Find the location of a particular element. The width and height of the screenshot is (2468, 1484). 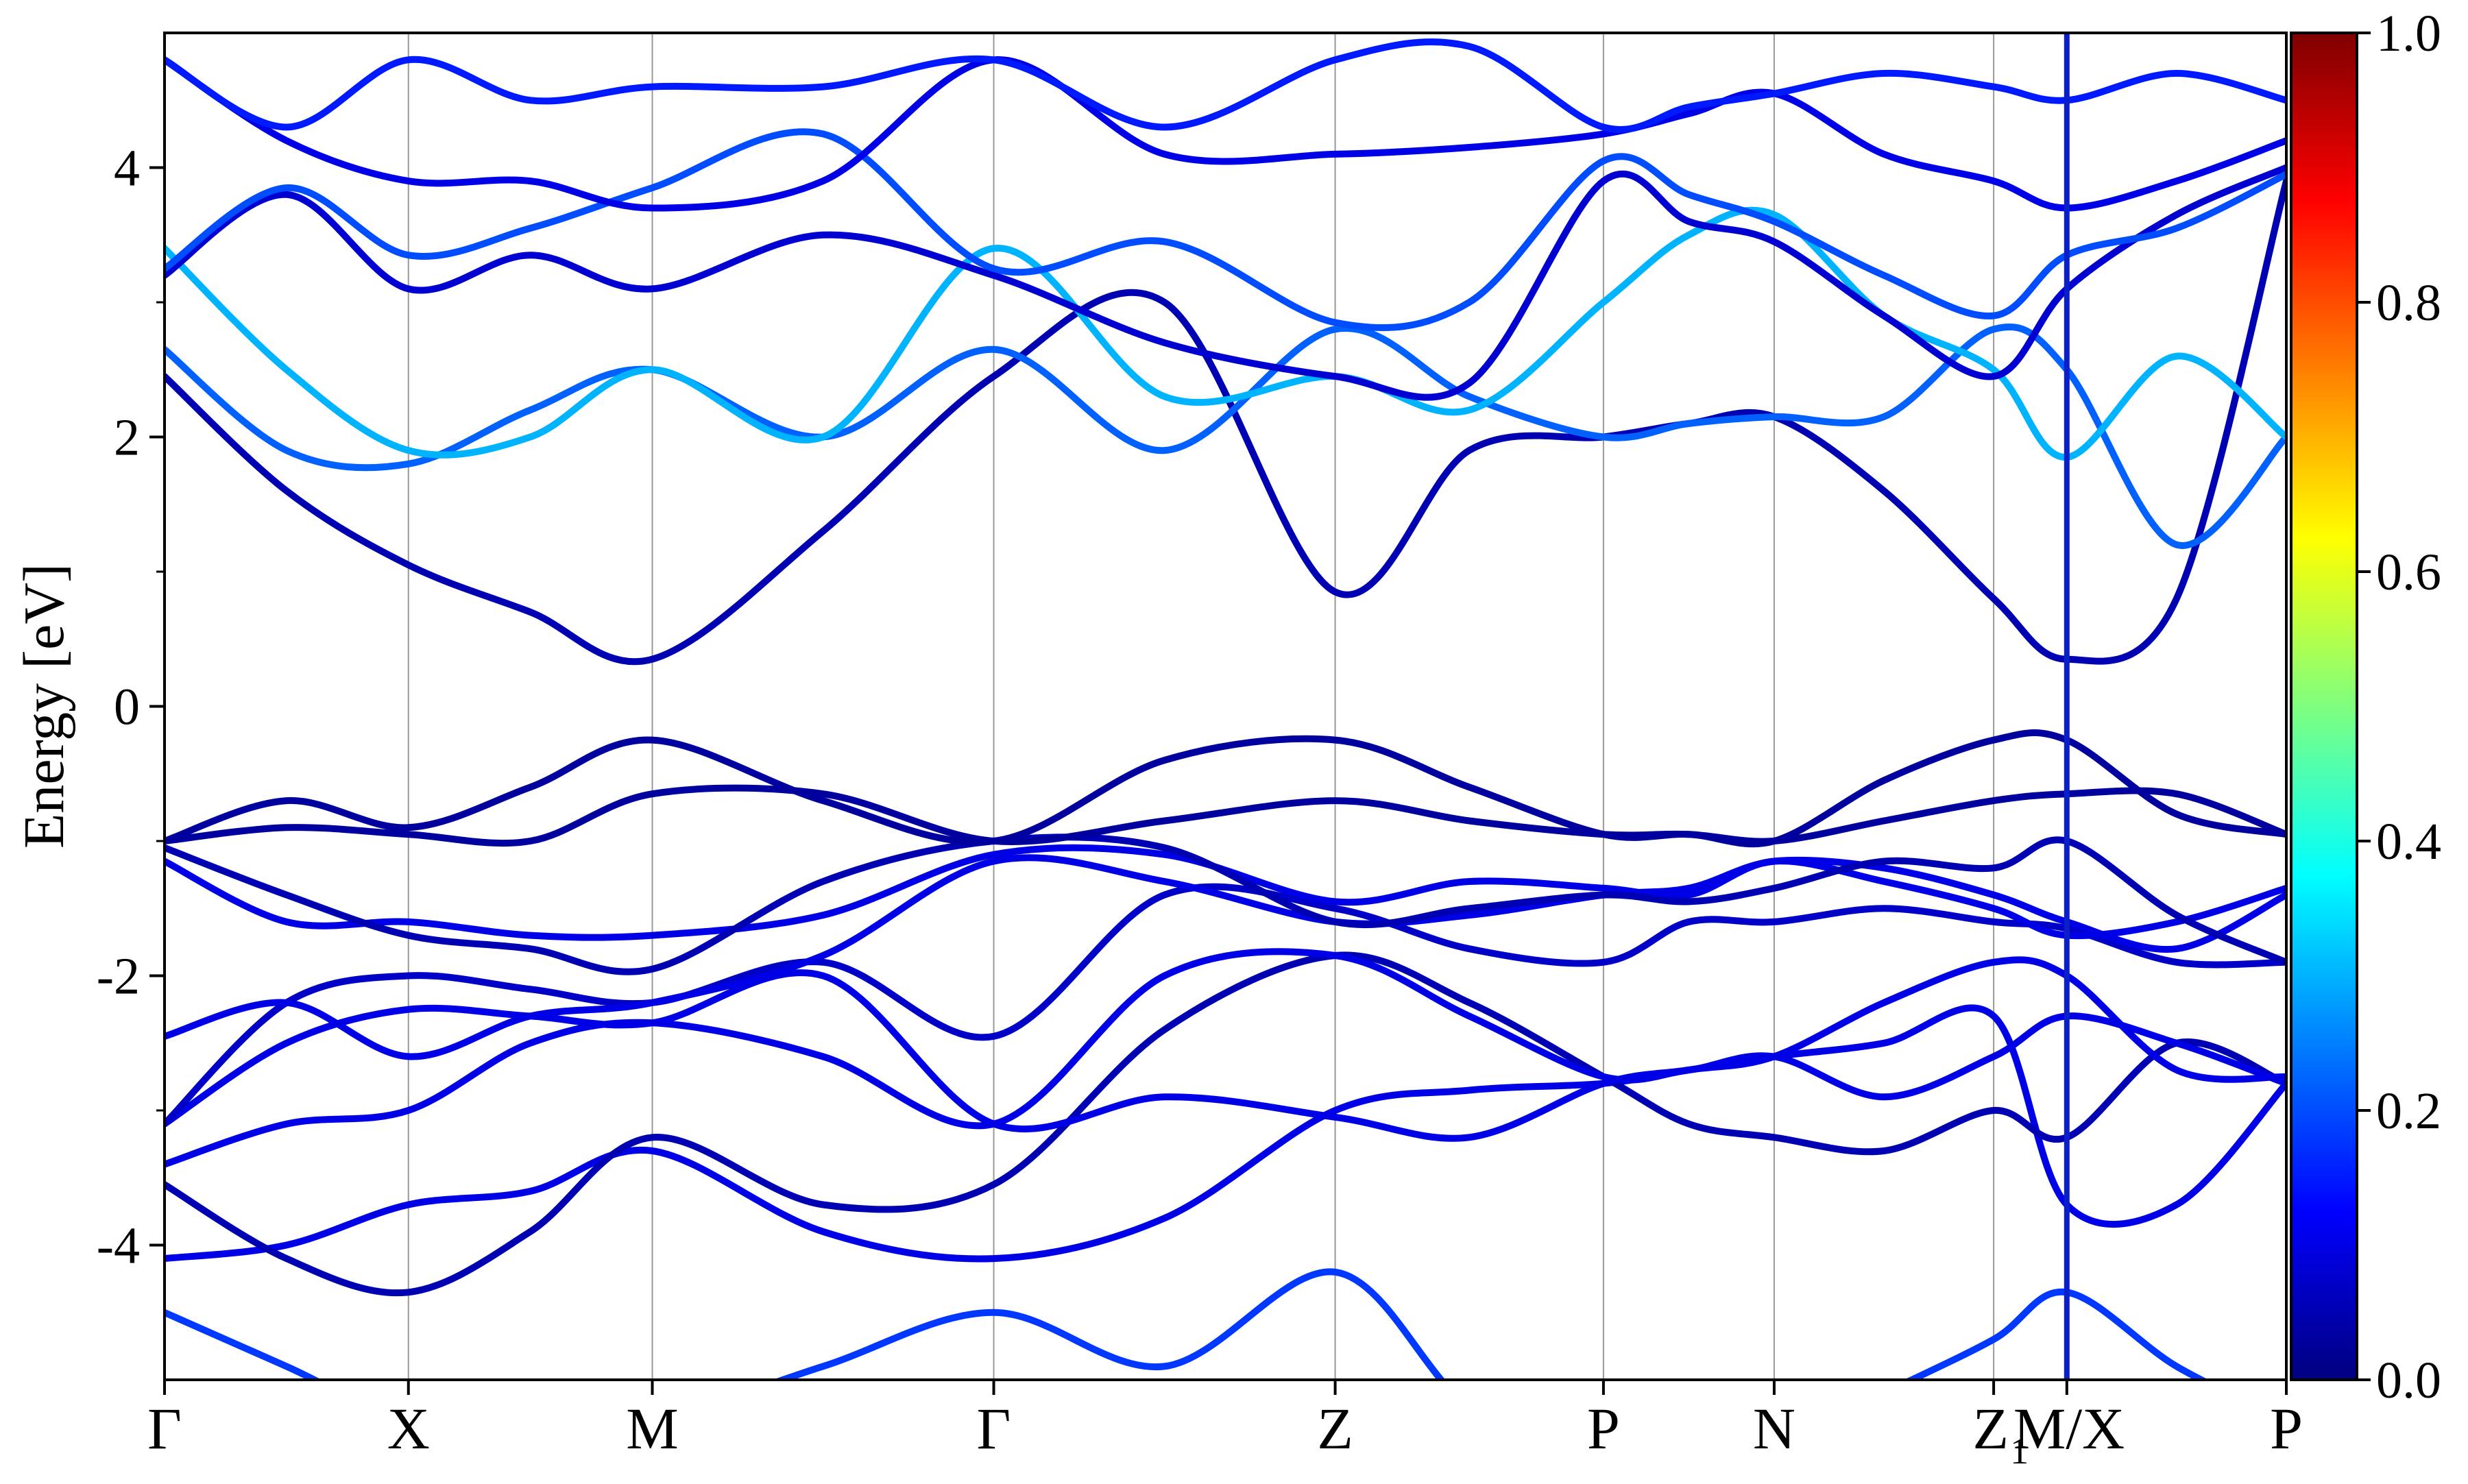

colorbar-axis: 0.0 0.2 0.4 0.6 0.8 1.0 is located at coordinates (2399, 707).